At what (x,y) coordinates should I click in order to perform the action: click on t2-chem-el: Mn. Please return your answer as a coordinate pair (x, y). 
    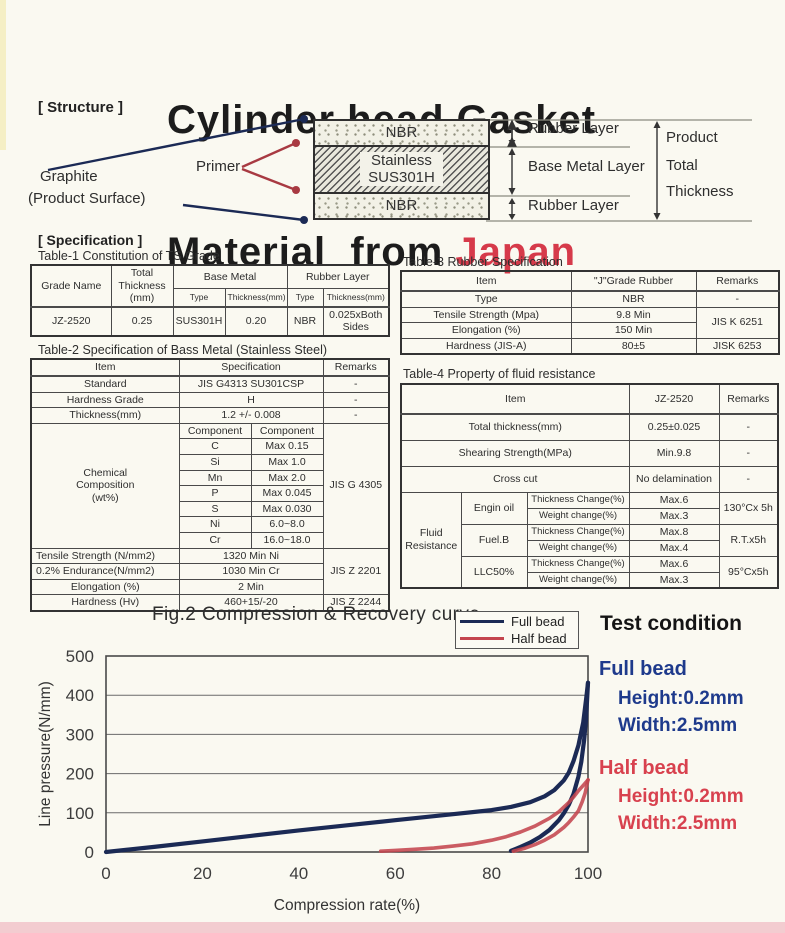
    Looking at the image, I should click on (215, 478).